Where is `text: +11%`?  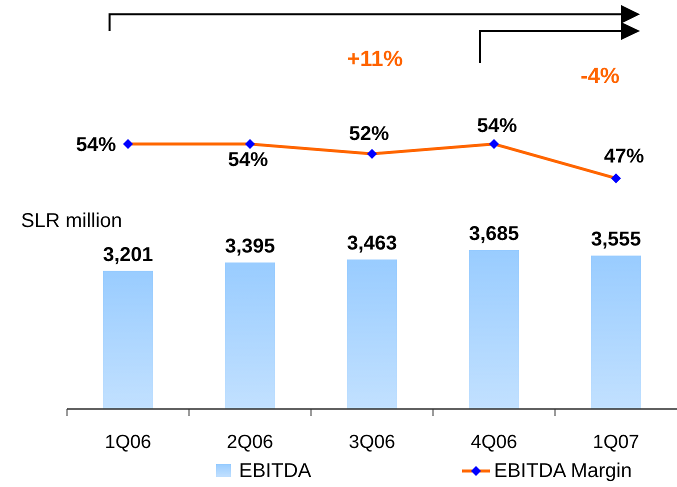 text: +11% is located at coordinates (375, 58).